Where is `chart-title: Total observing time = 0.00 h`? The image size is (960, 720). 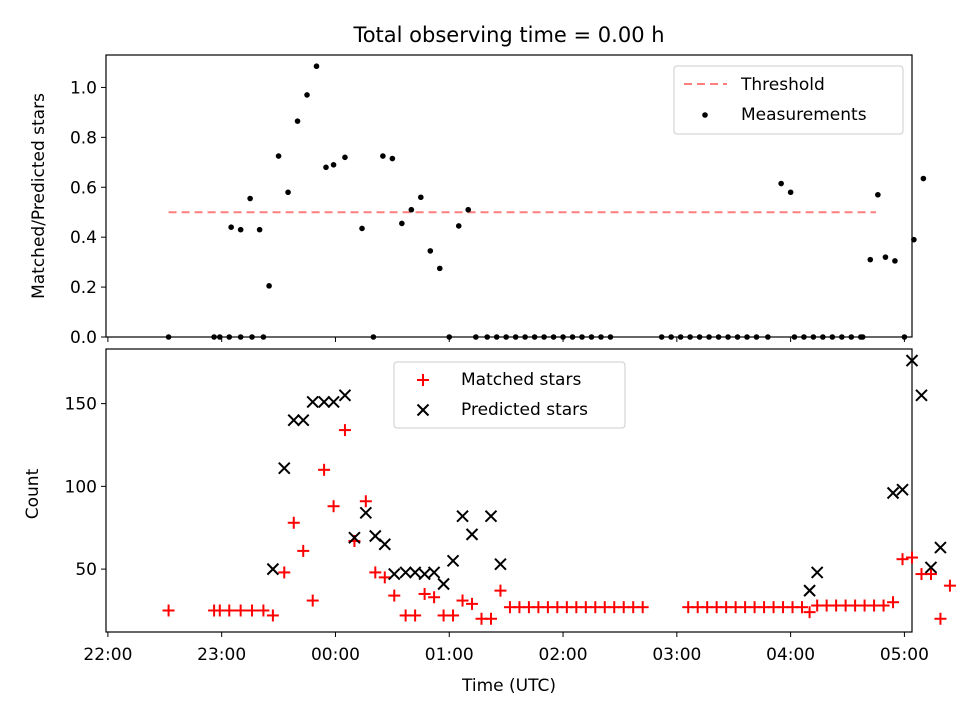 chart-title: Total observing time = 0.00 h is located at coordinates (508, 35).